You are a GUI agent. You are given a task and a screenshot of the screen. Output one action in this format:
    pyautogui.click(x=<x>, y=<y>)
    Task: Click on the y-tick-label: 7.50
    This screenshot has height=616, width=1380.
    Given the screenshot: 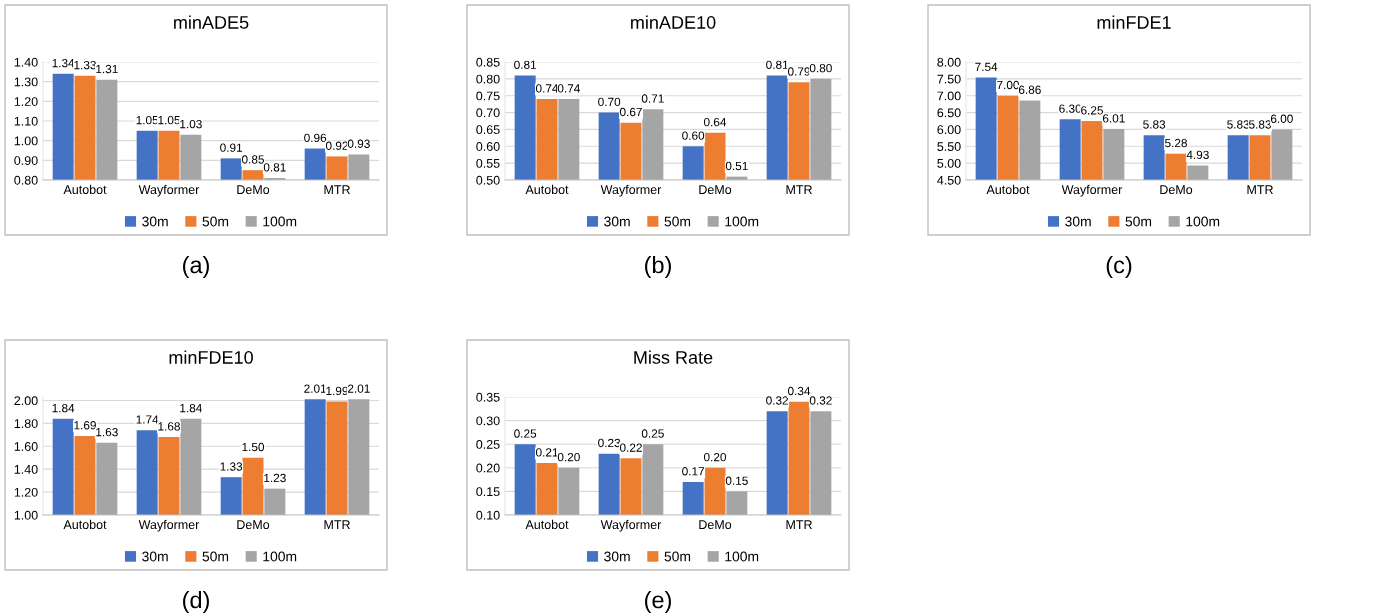 What is the action you would take?
    pyautogui.click(x=949, y=79)
    